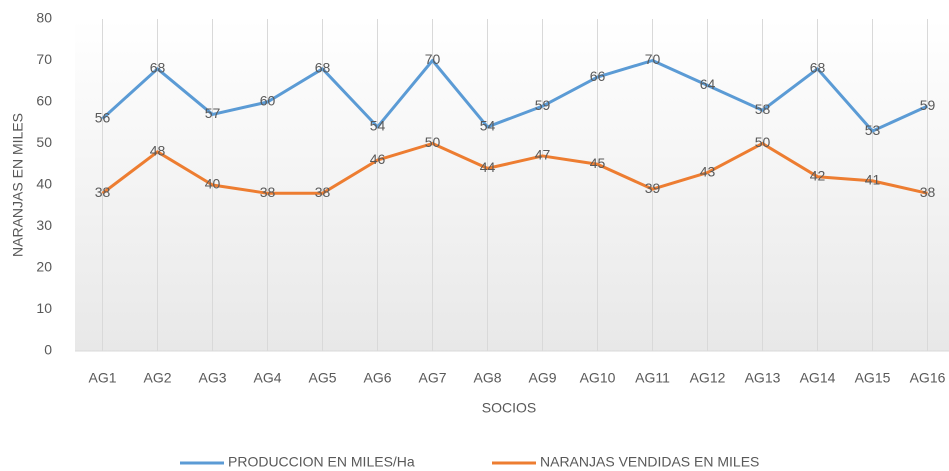 The height and width of the screenshot is (471, 949). Describe the element at coordinates (44, 184) in the screenshot. I see `y-tick-label: 40` at that location.